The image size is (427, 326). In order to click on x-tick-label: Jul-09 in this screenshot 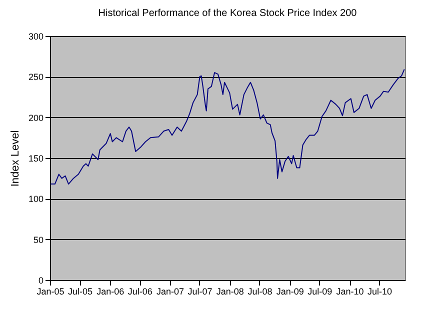, I will do `click(320, 291)`.